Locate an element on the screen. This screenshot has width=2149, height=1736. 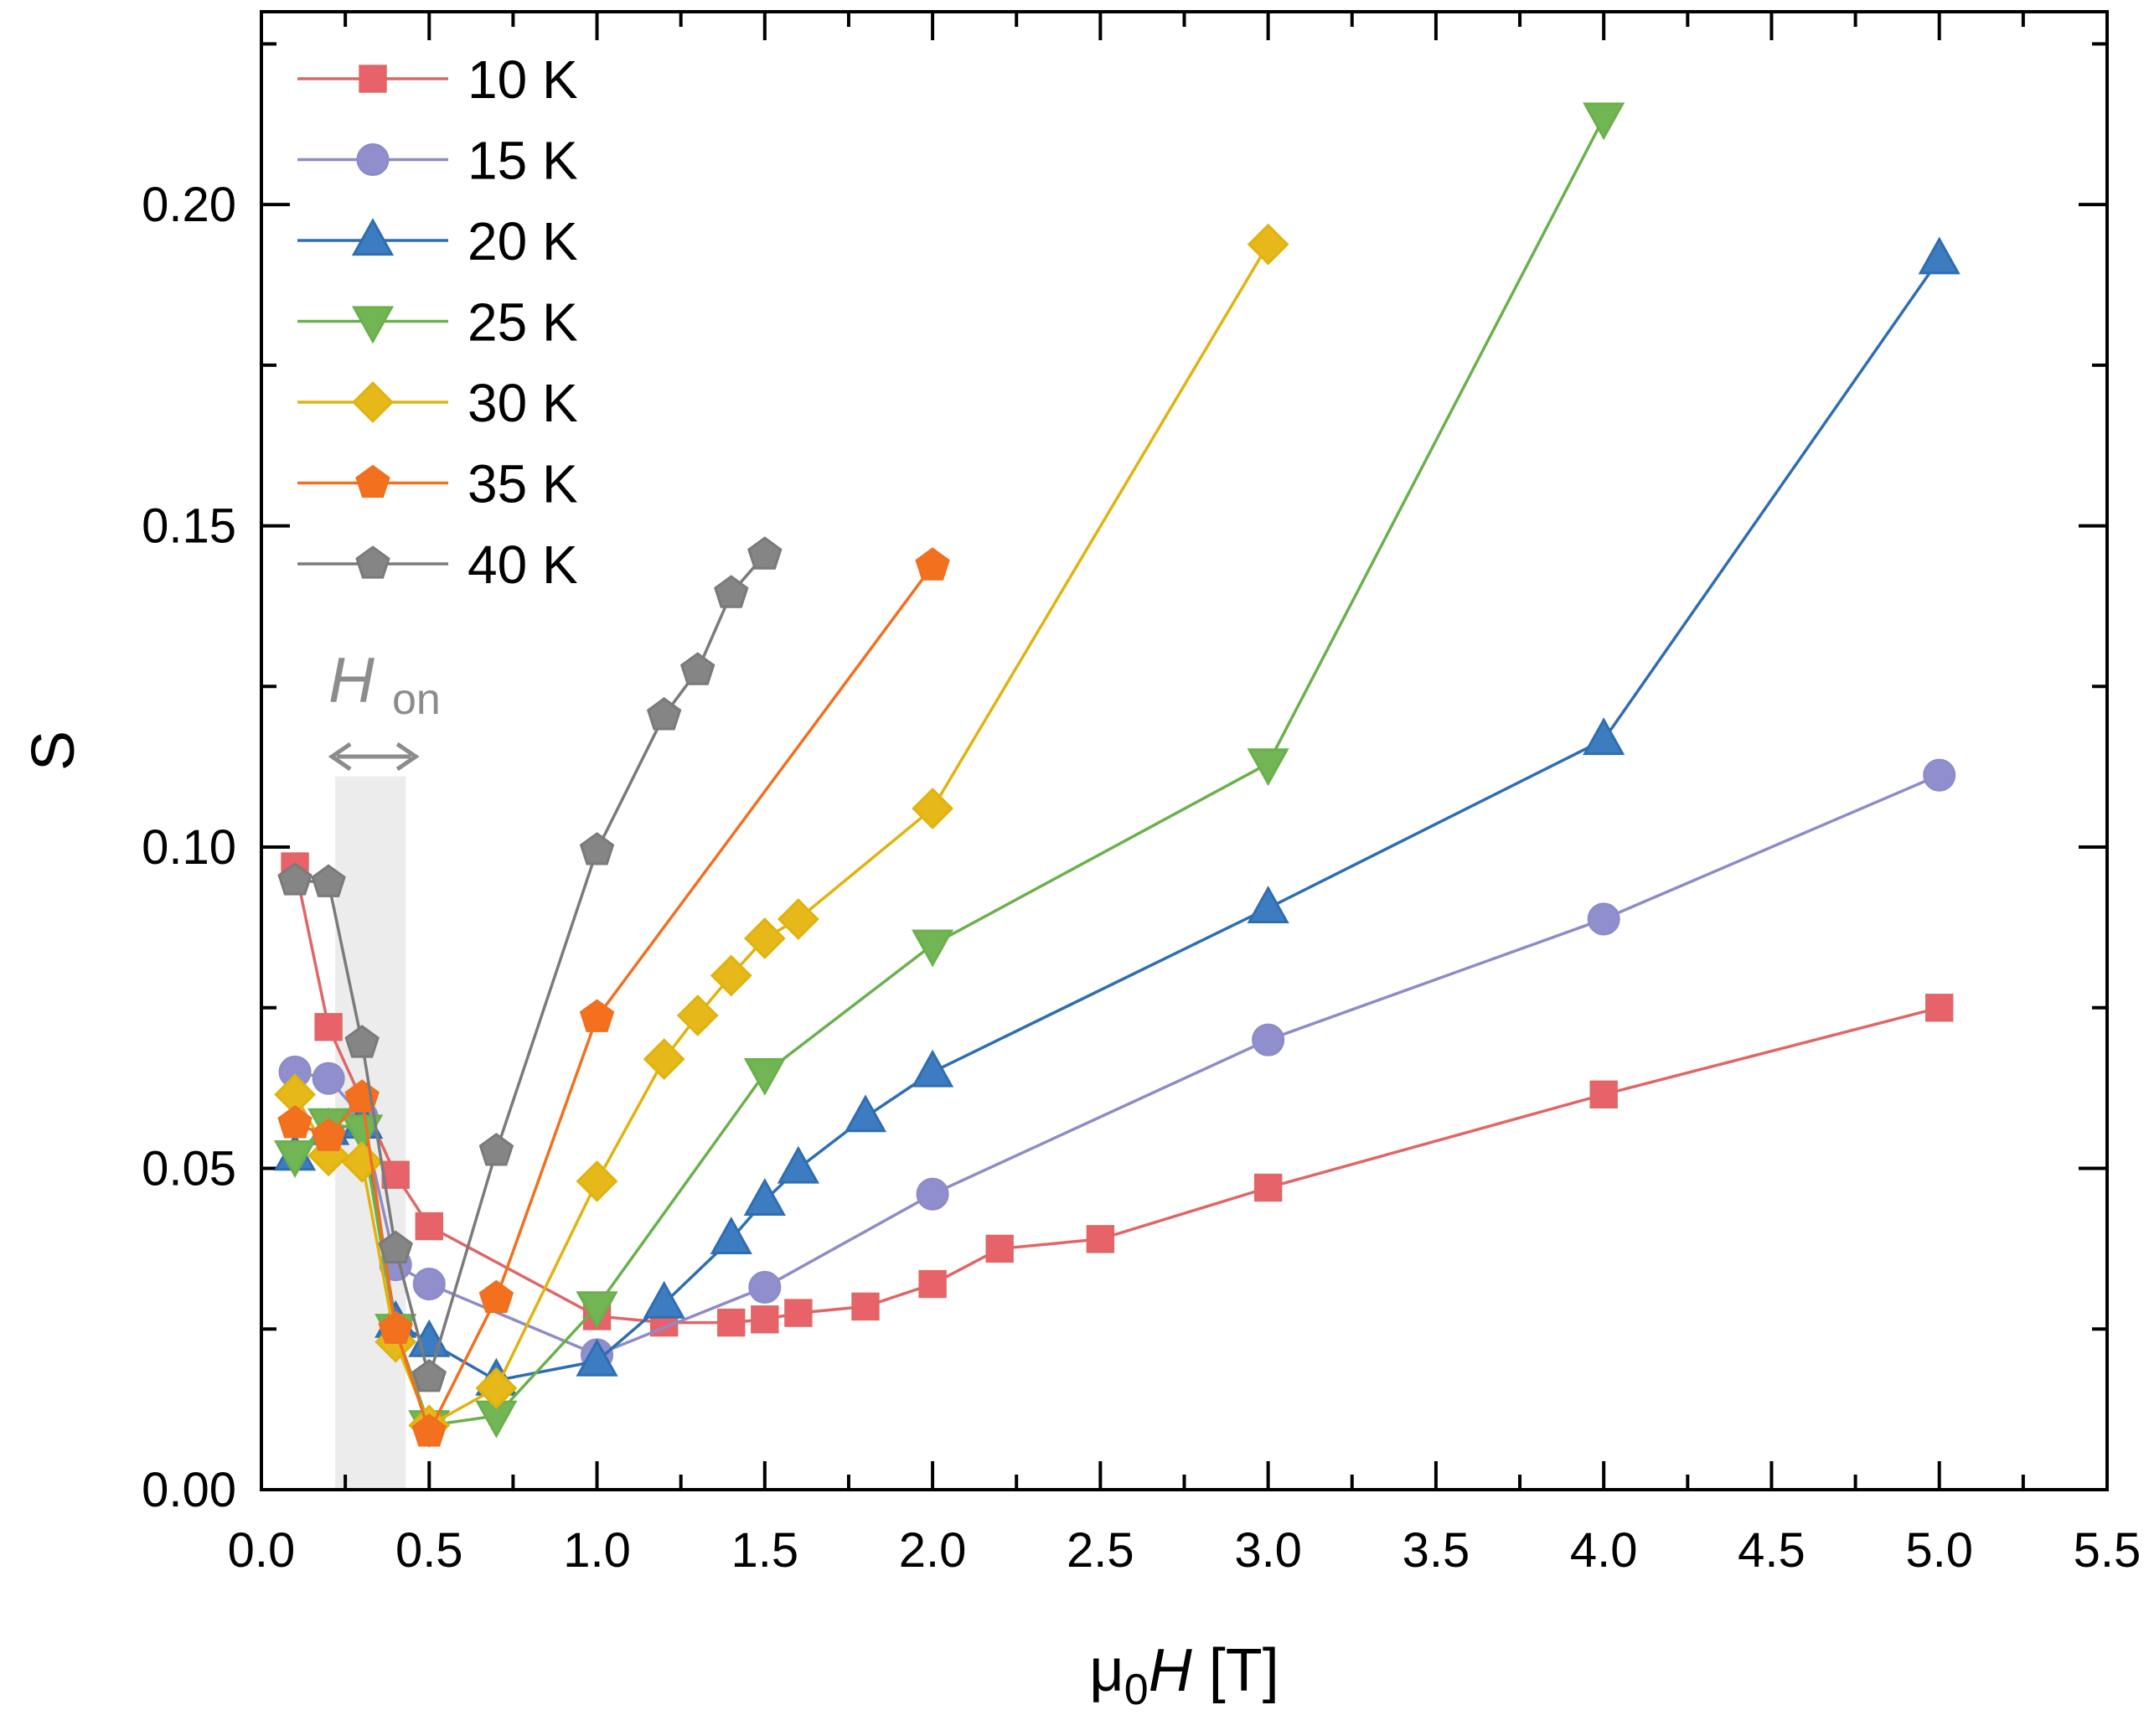
legend-item: 30 K is located at coordinates (437, 403).